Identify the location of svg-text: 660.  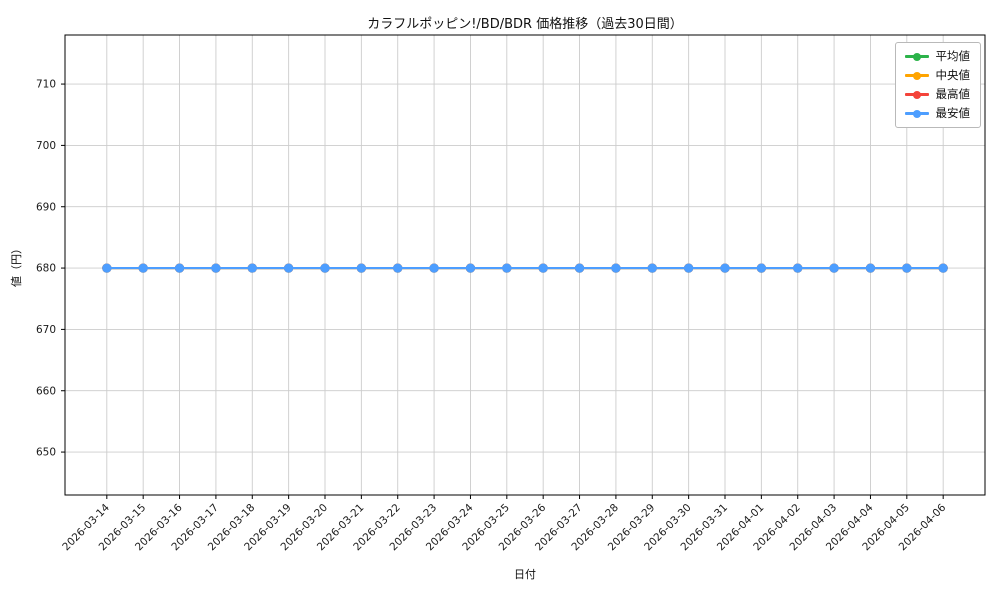
(46, 391).